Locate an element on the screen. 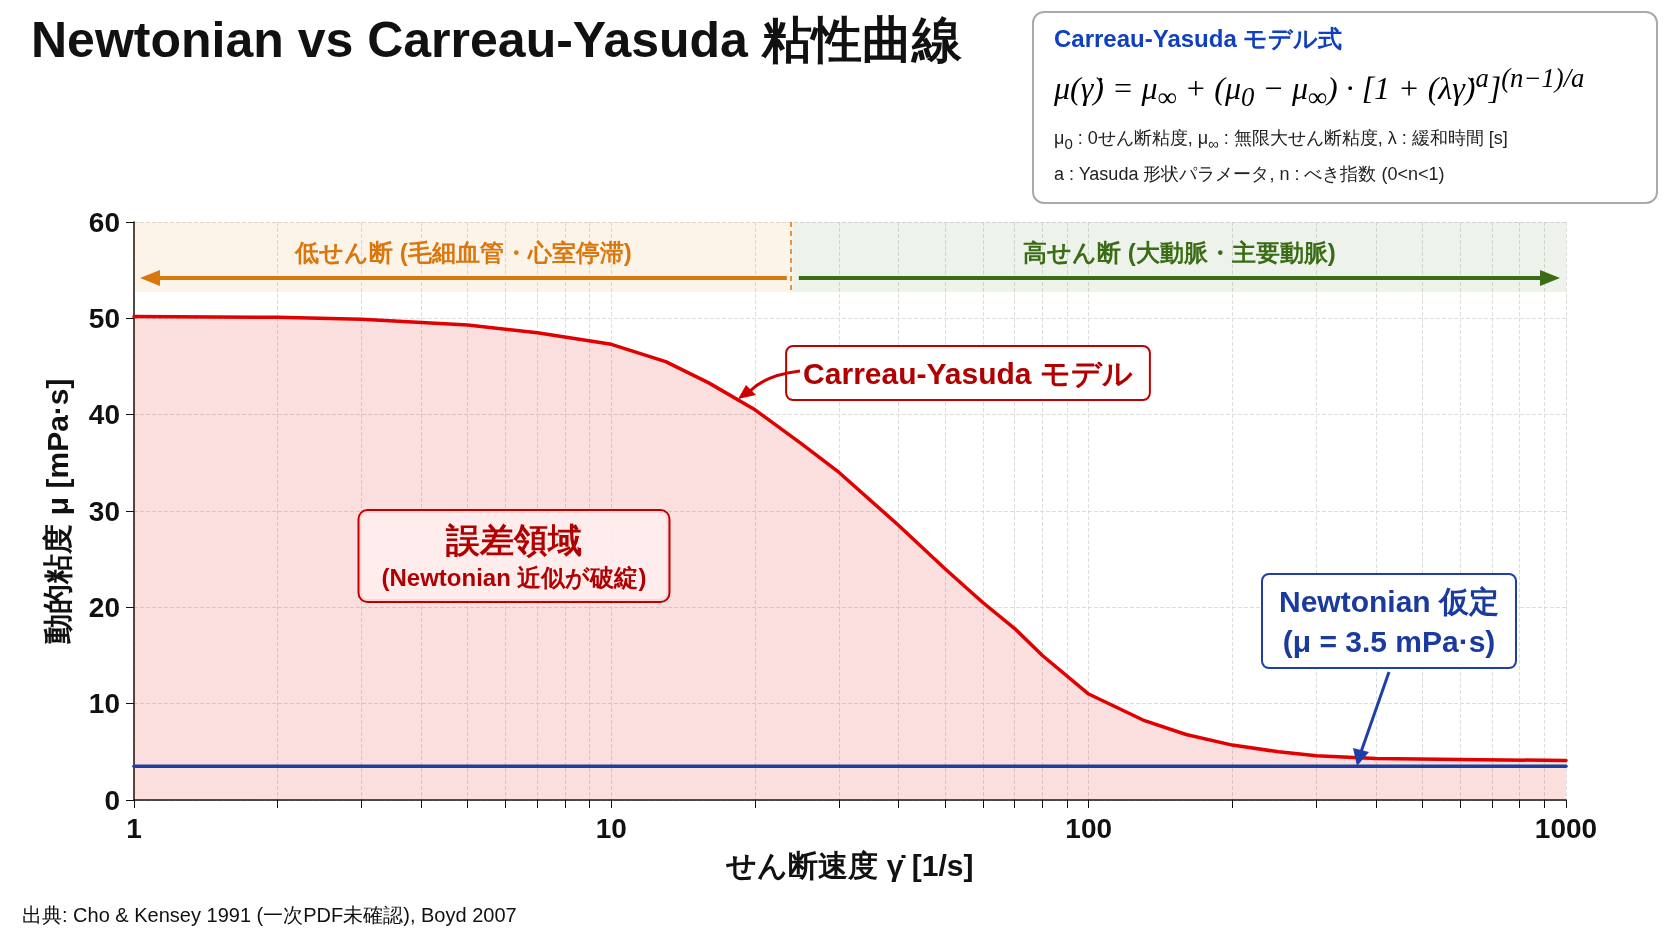  y-axis-title: 動的粘度 μ [mPa·s] is located at coordinates (57, 511).